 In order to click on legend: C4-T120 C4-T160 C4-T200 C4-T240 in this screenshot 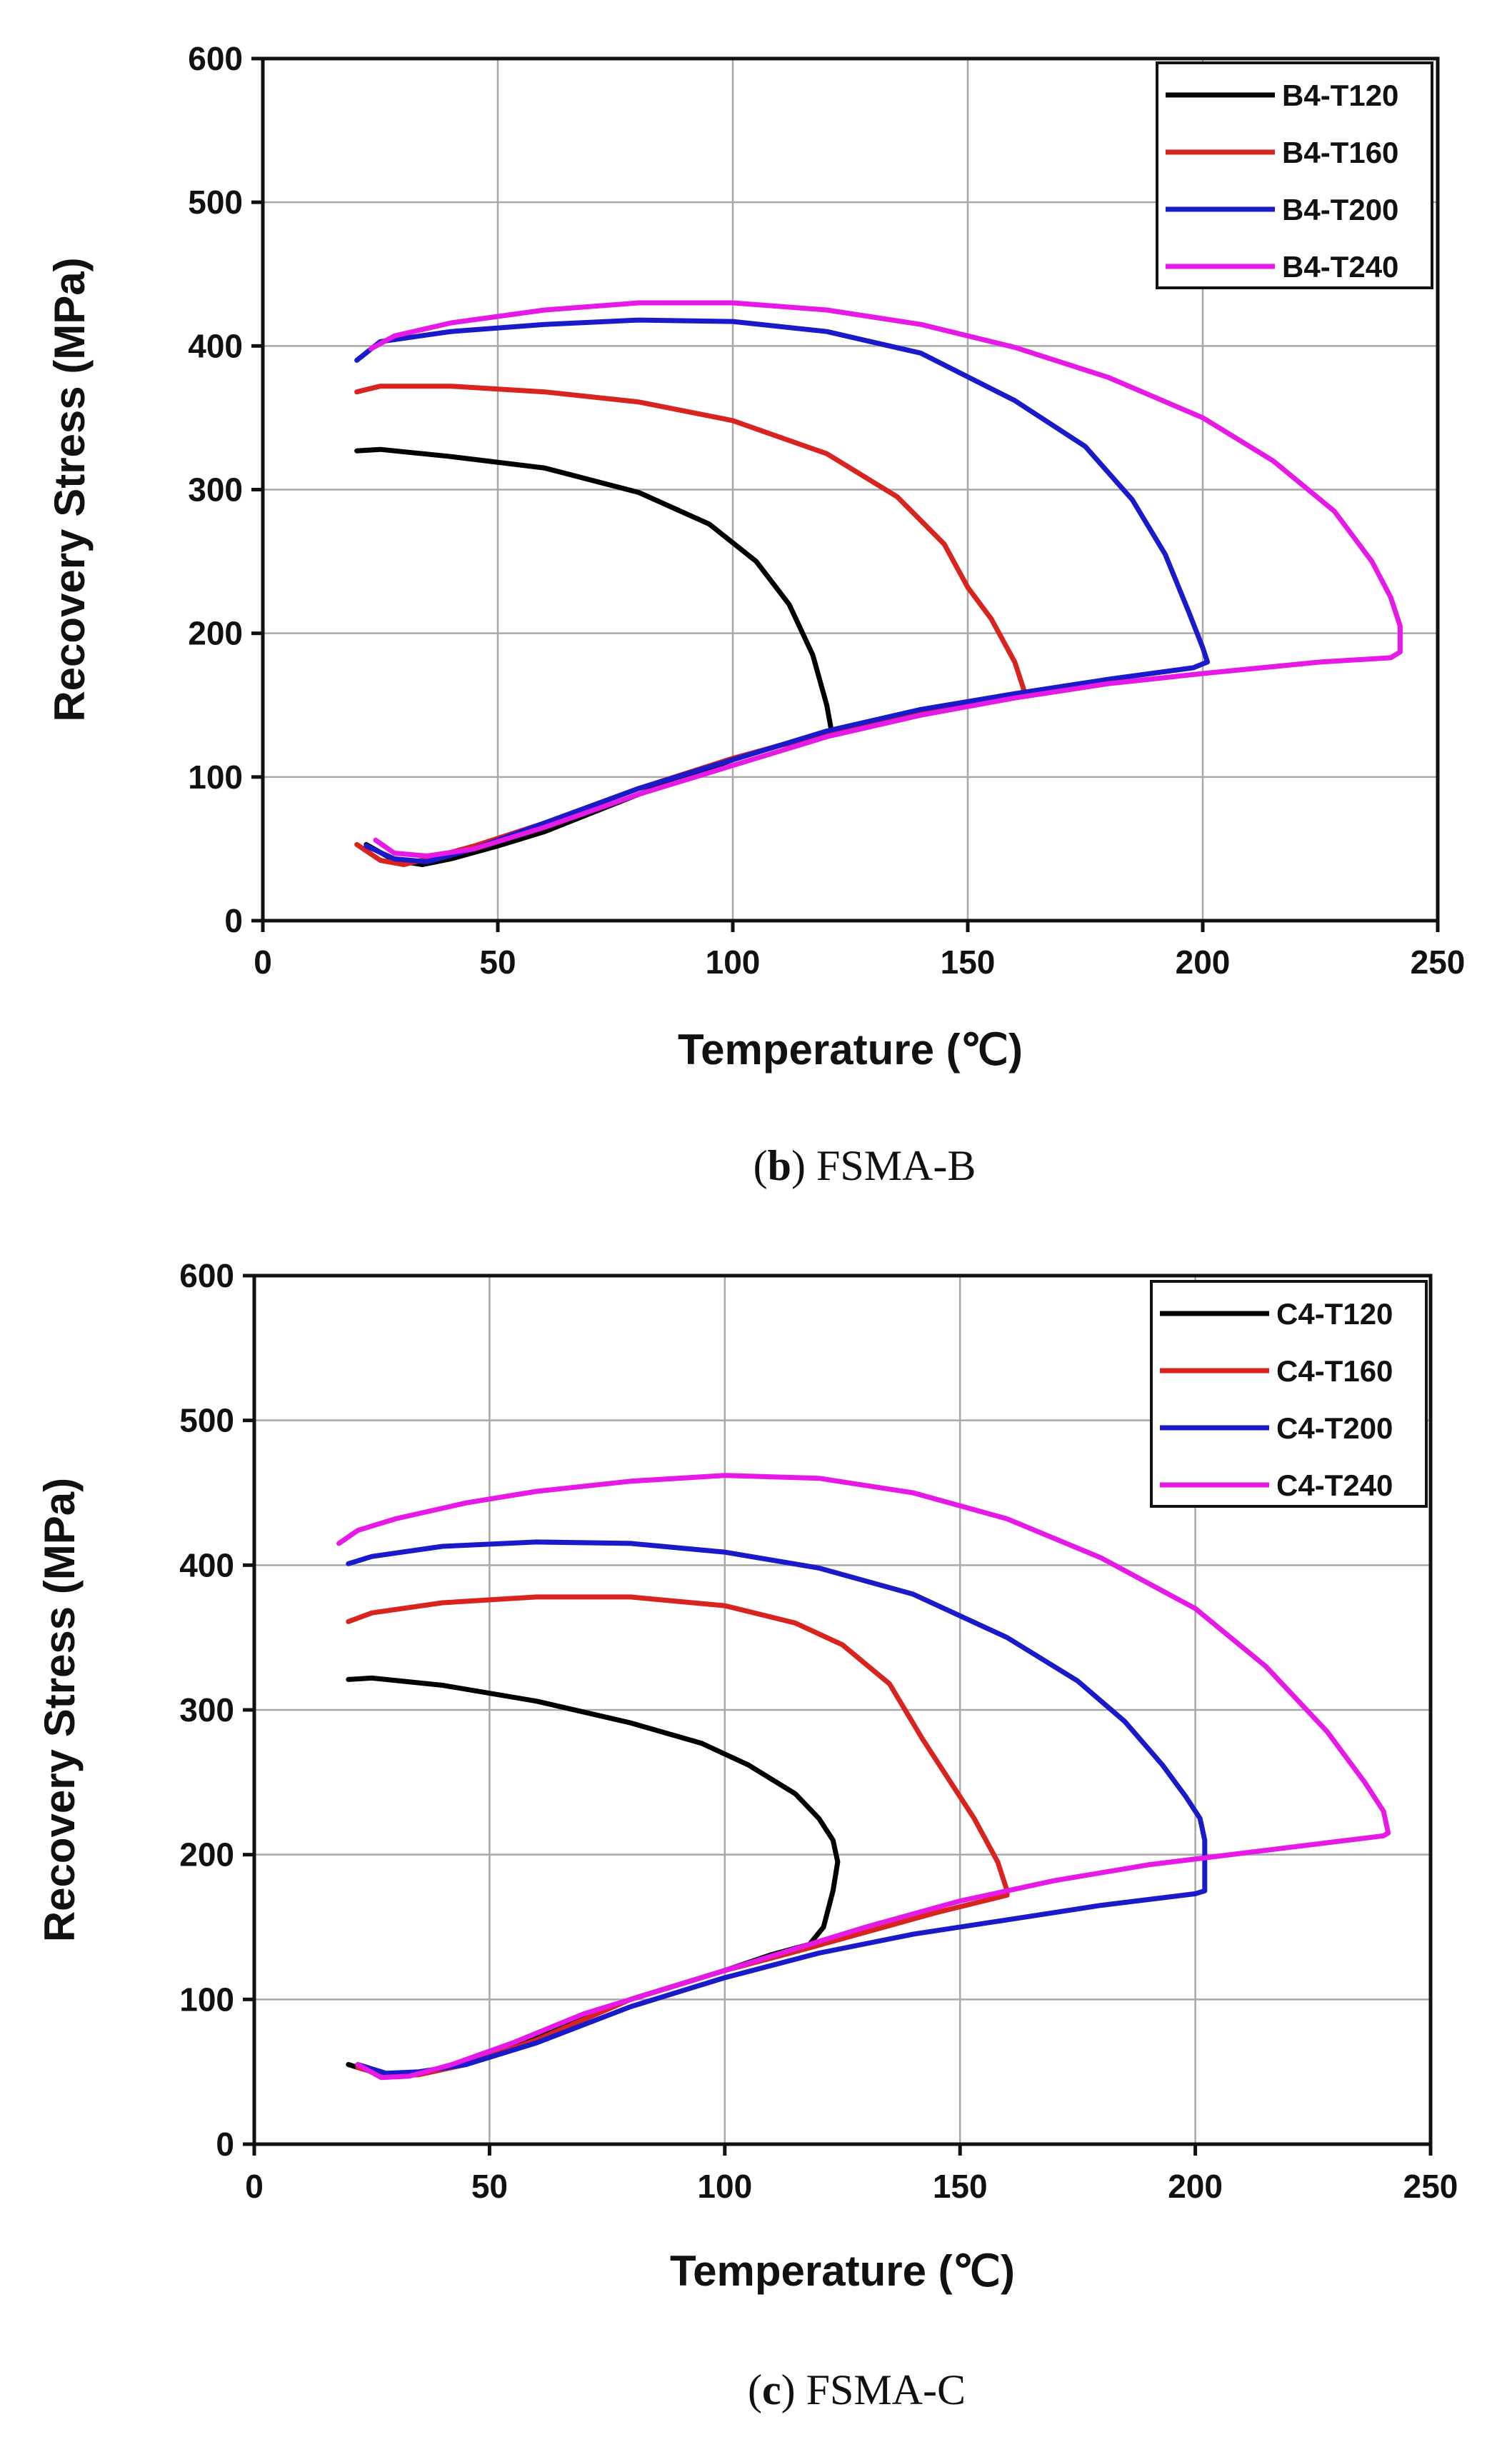, I will do `click(1289, 1394)`.